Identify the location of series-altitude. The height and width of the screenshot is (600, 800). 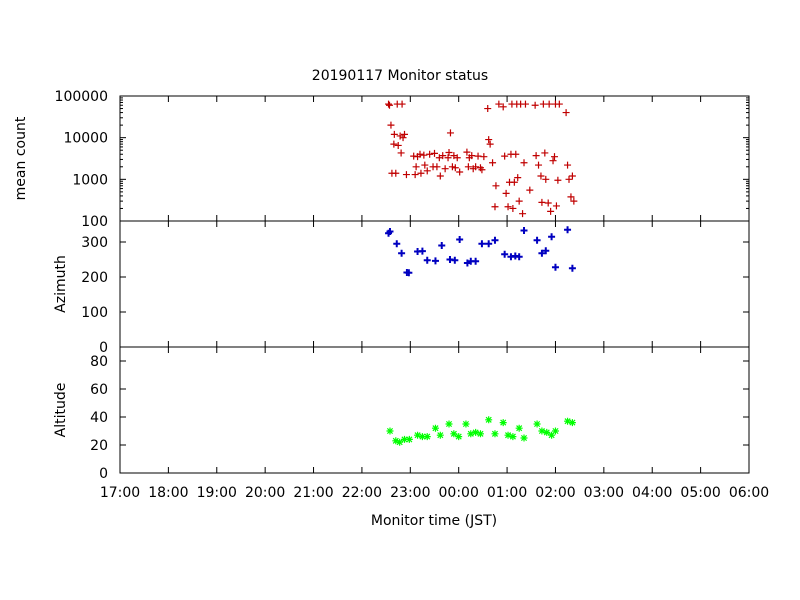
(481, 431).